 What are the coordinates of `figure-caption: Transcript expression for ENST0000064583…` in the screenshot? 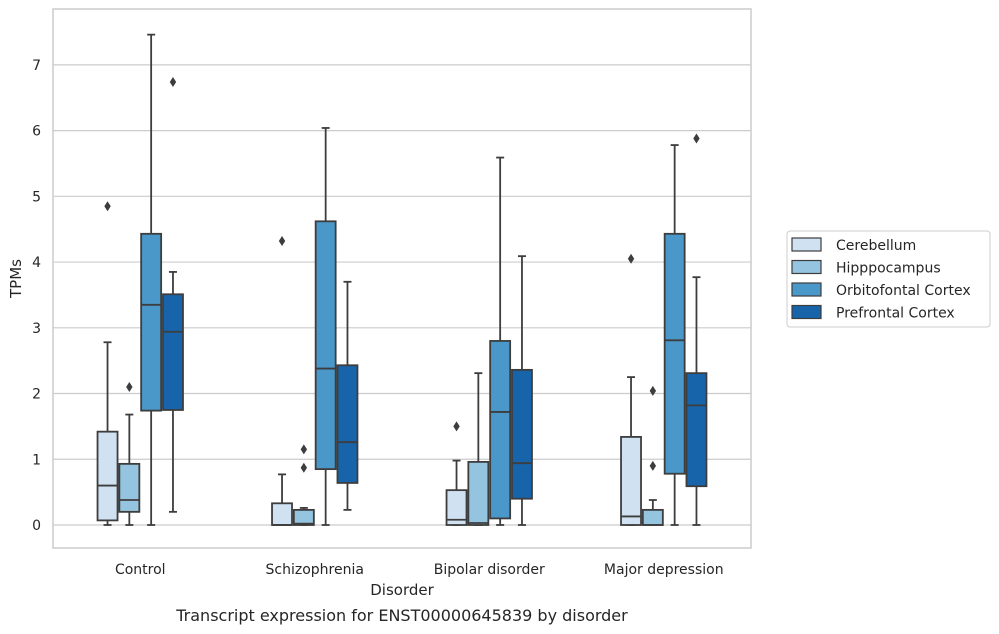 It's located at (402, 615).